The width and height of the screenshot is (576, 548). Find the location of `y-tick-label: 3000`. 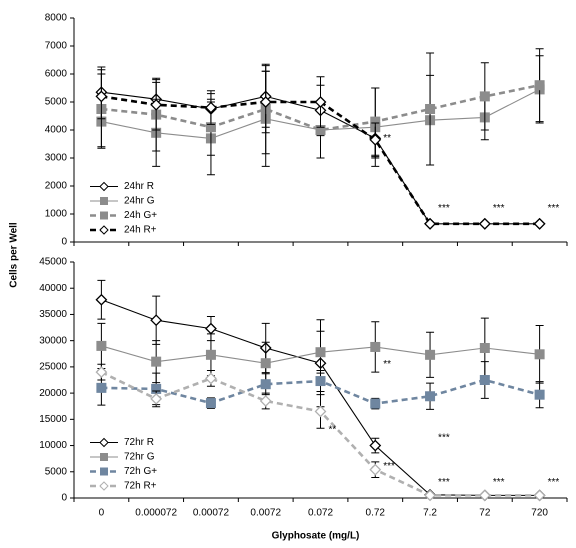

y-tick-label: 3000 is located at coordinates (56, 158).